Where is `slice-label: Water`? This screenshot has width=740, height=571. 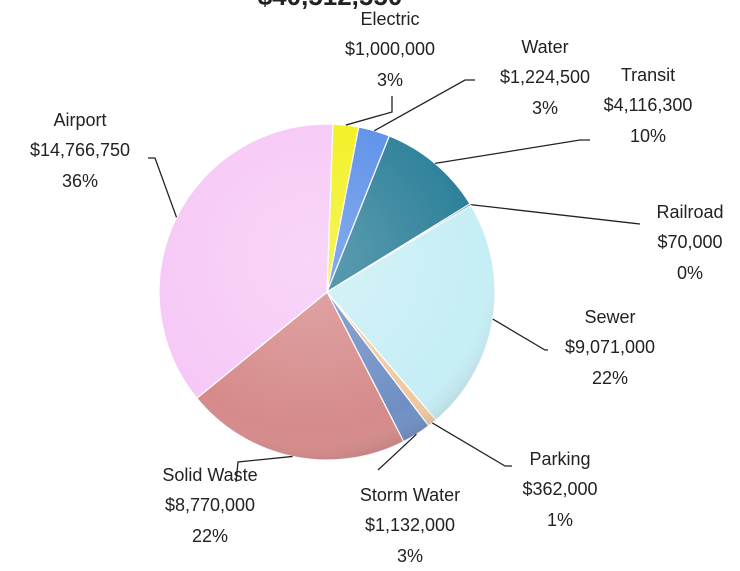
slice-label: Water is located at coordinates (544, 47).